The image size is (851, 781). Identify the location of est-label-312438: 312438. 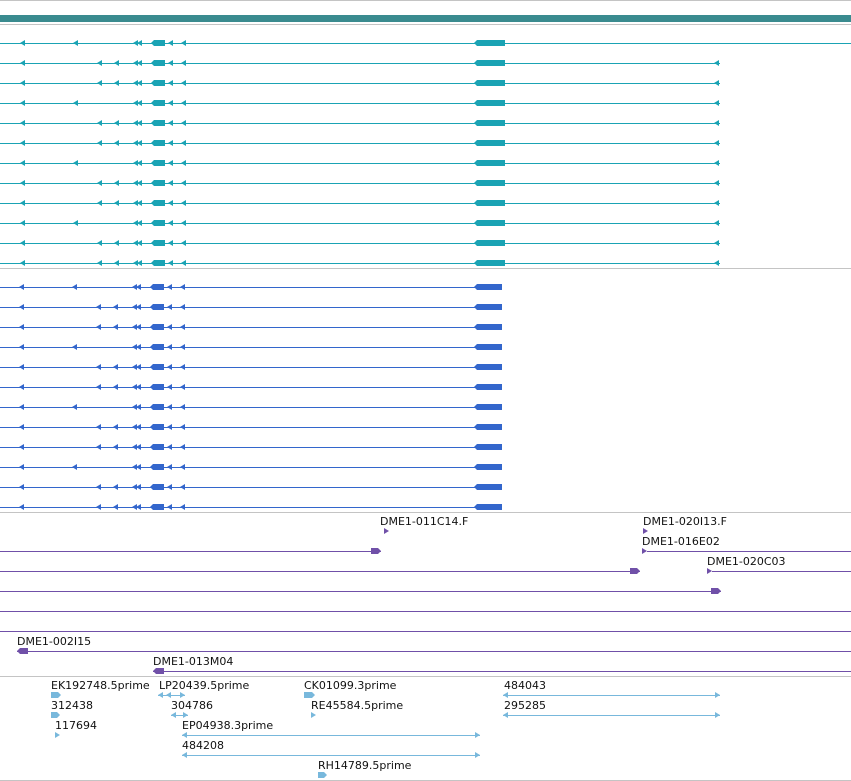
(72, 705).